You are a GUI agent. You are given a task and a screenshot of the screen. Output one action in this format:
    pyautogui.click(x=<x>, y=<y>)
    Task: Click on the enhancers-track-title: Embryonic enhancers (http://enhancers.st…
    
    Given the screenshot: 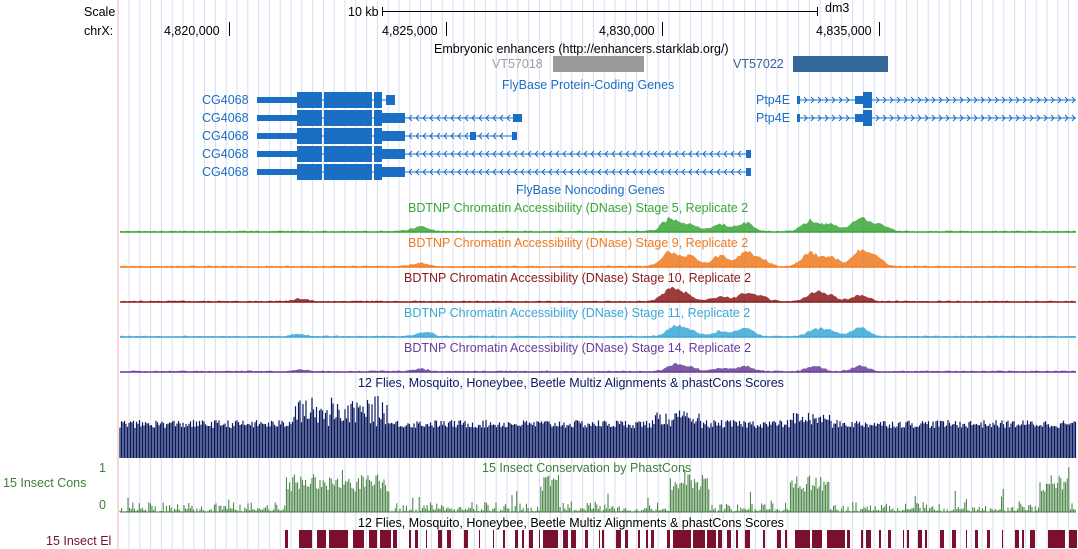 What is the action you would take?
    pyautogui.click(x=581, y=49)
    